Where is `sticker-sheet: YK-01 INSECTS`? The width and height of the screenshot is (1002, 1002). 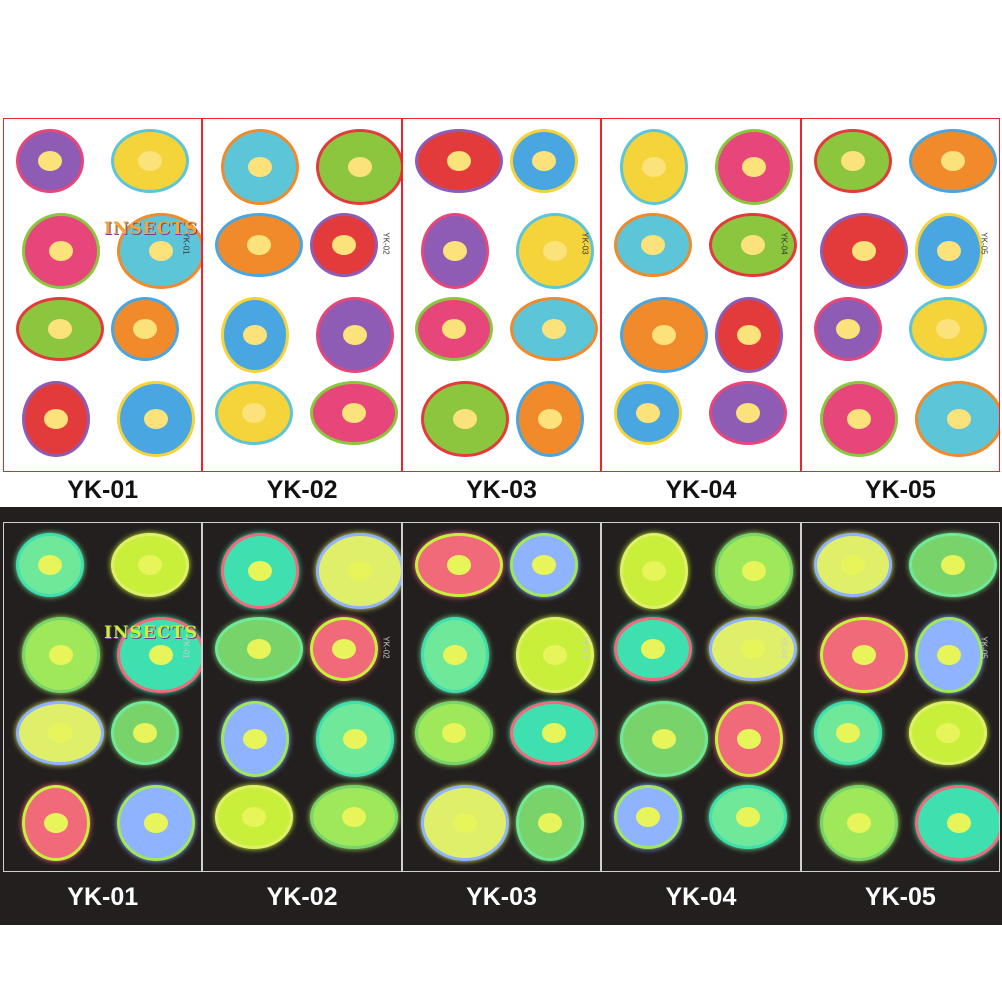
sticker-sheet: YK-01 INSECTS is located at coordinates (103, 697).